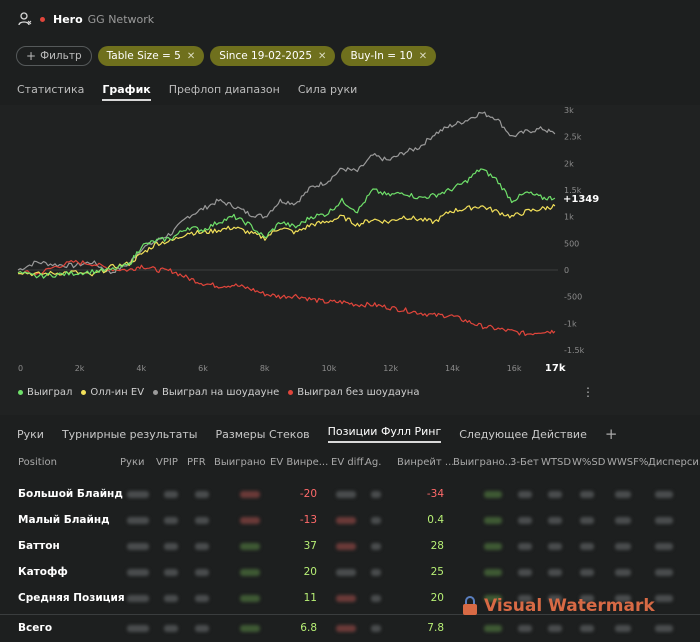 The width and height of the screenshot is (700, 642). What do you see at coordinates (240, 462) in the screenshot?
I see `col-won: Выиграно` at bounding box center [240, 462].